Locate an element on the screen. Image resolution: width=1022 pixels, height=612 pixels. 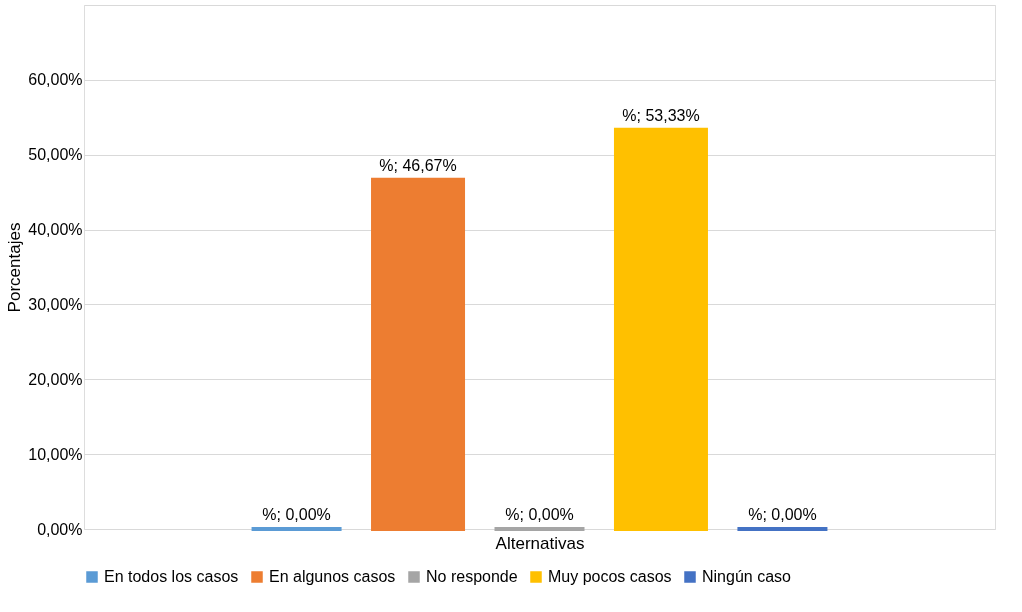
legend-label: Muy pocos casos is located at coordinates (610, 576).